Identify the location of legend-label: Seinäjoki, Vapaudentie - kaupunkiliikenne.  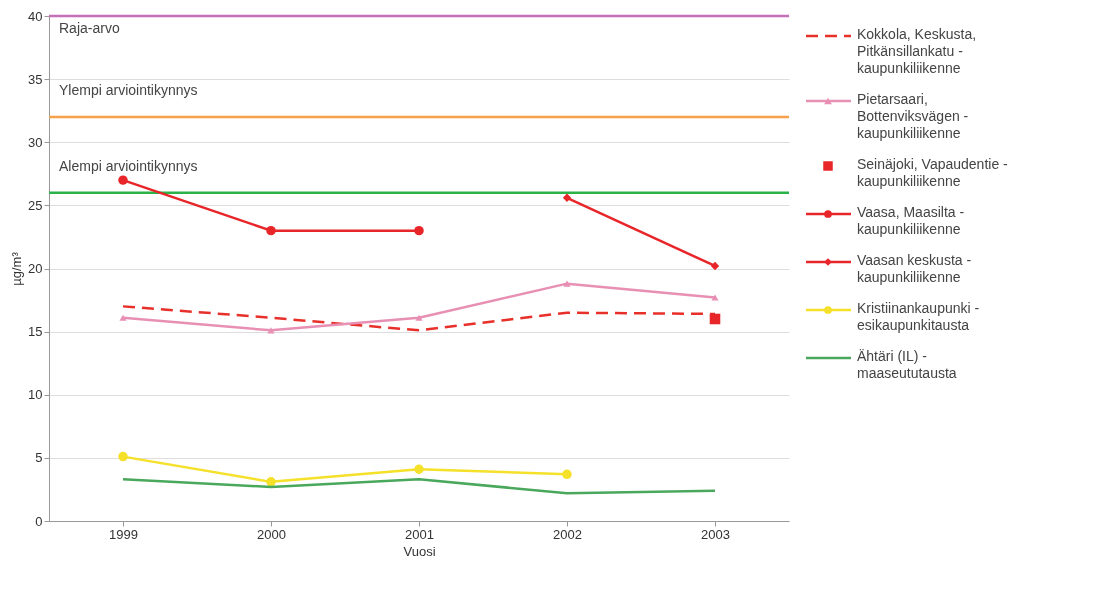
(933, 172).